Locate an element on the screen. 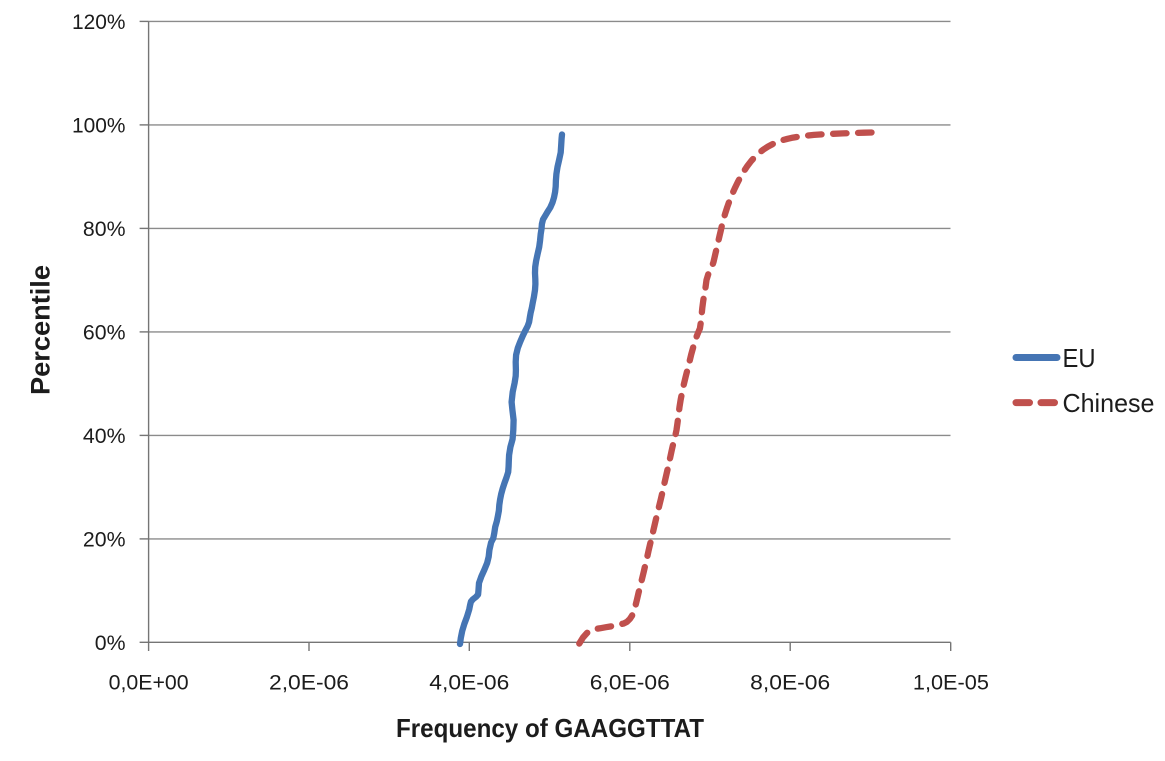 The height and width of the screenshot is (761, 1165). svg-text: 4,0E-06 is located at coordinates (469, 682).